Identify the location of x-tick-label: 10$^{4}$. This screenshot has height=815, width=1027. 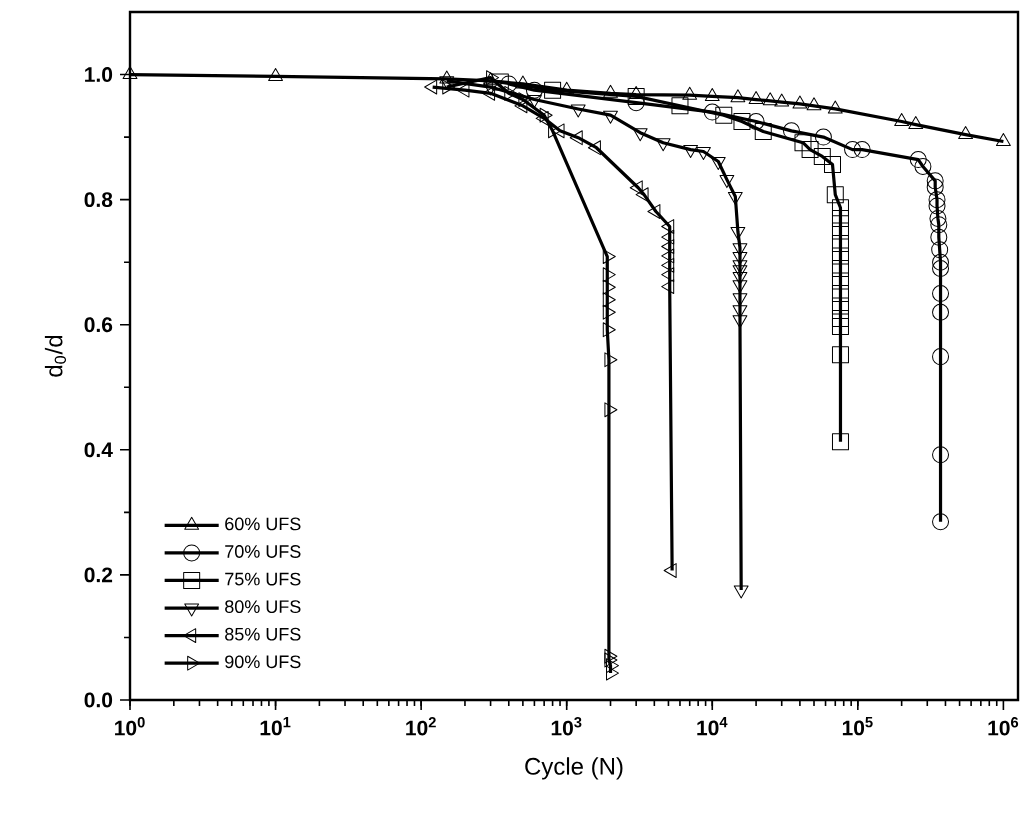
(712, 726).